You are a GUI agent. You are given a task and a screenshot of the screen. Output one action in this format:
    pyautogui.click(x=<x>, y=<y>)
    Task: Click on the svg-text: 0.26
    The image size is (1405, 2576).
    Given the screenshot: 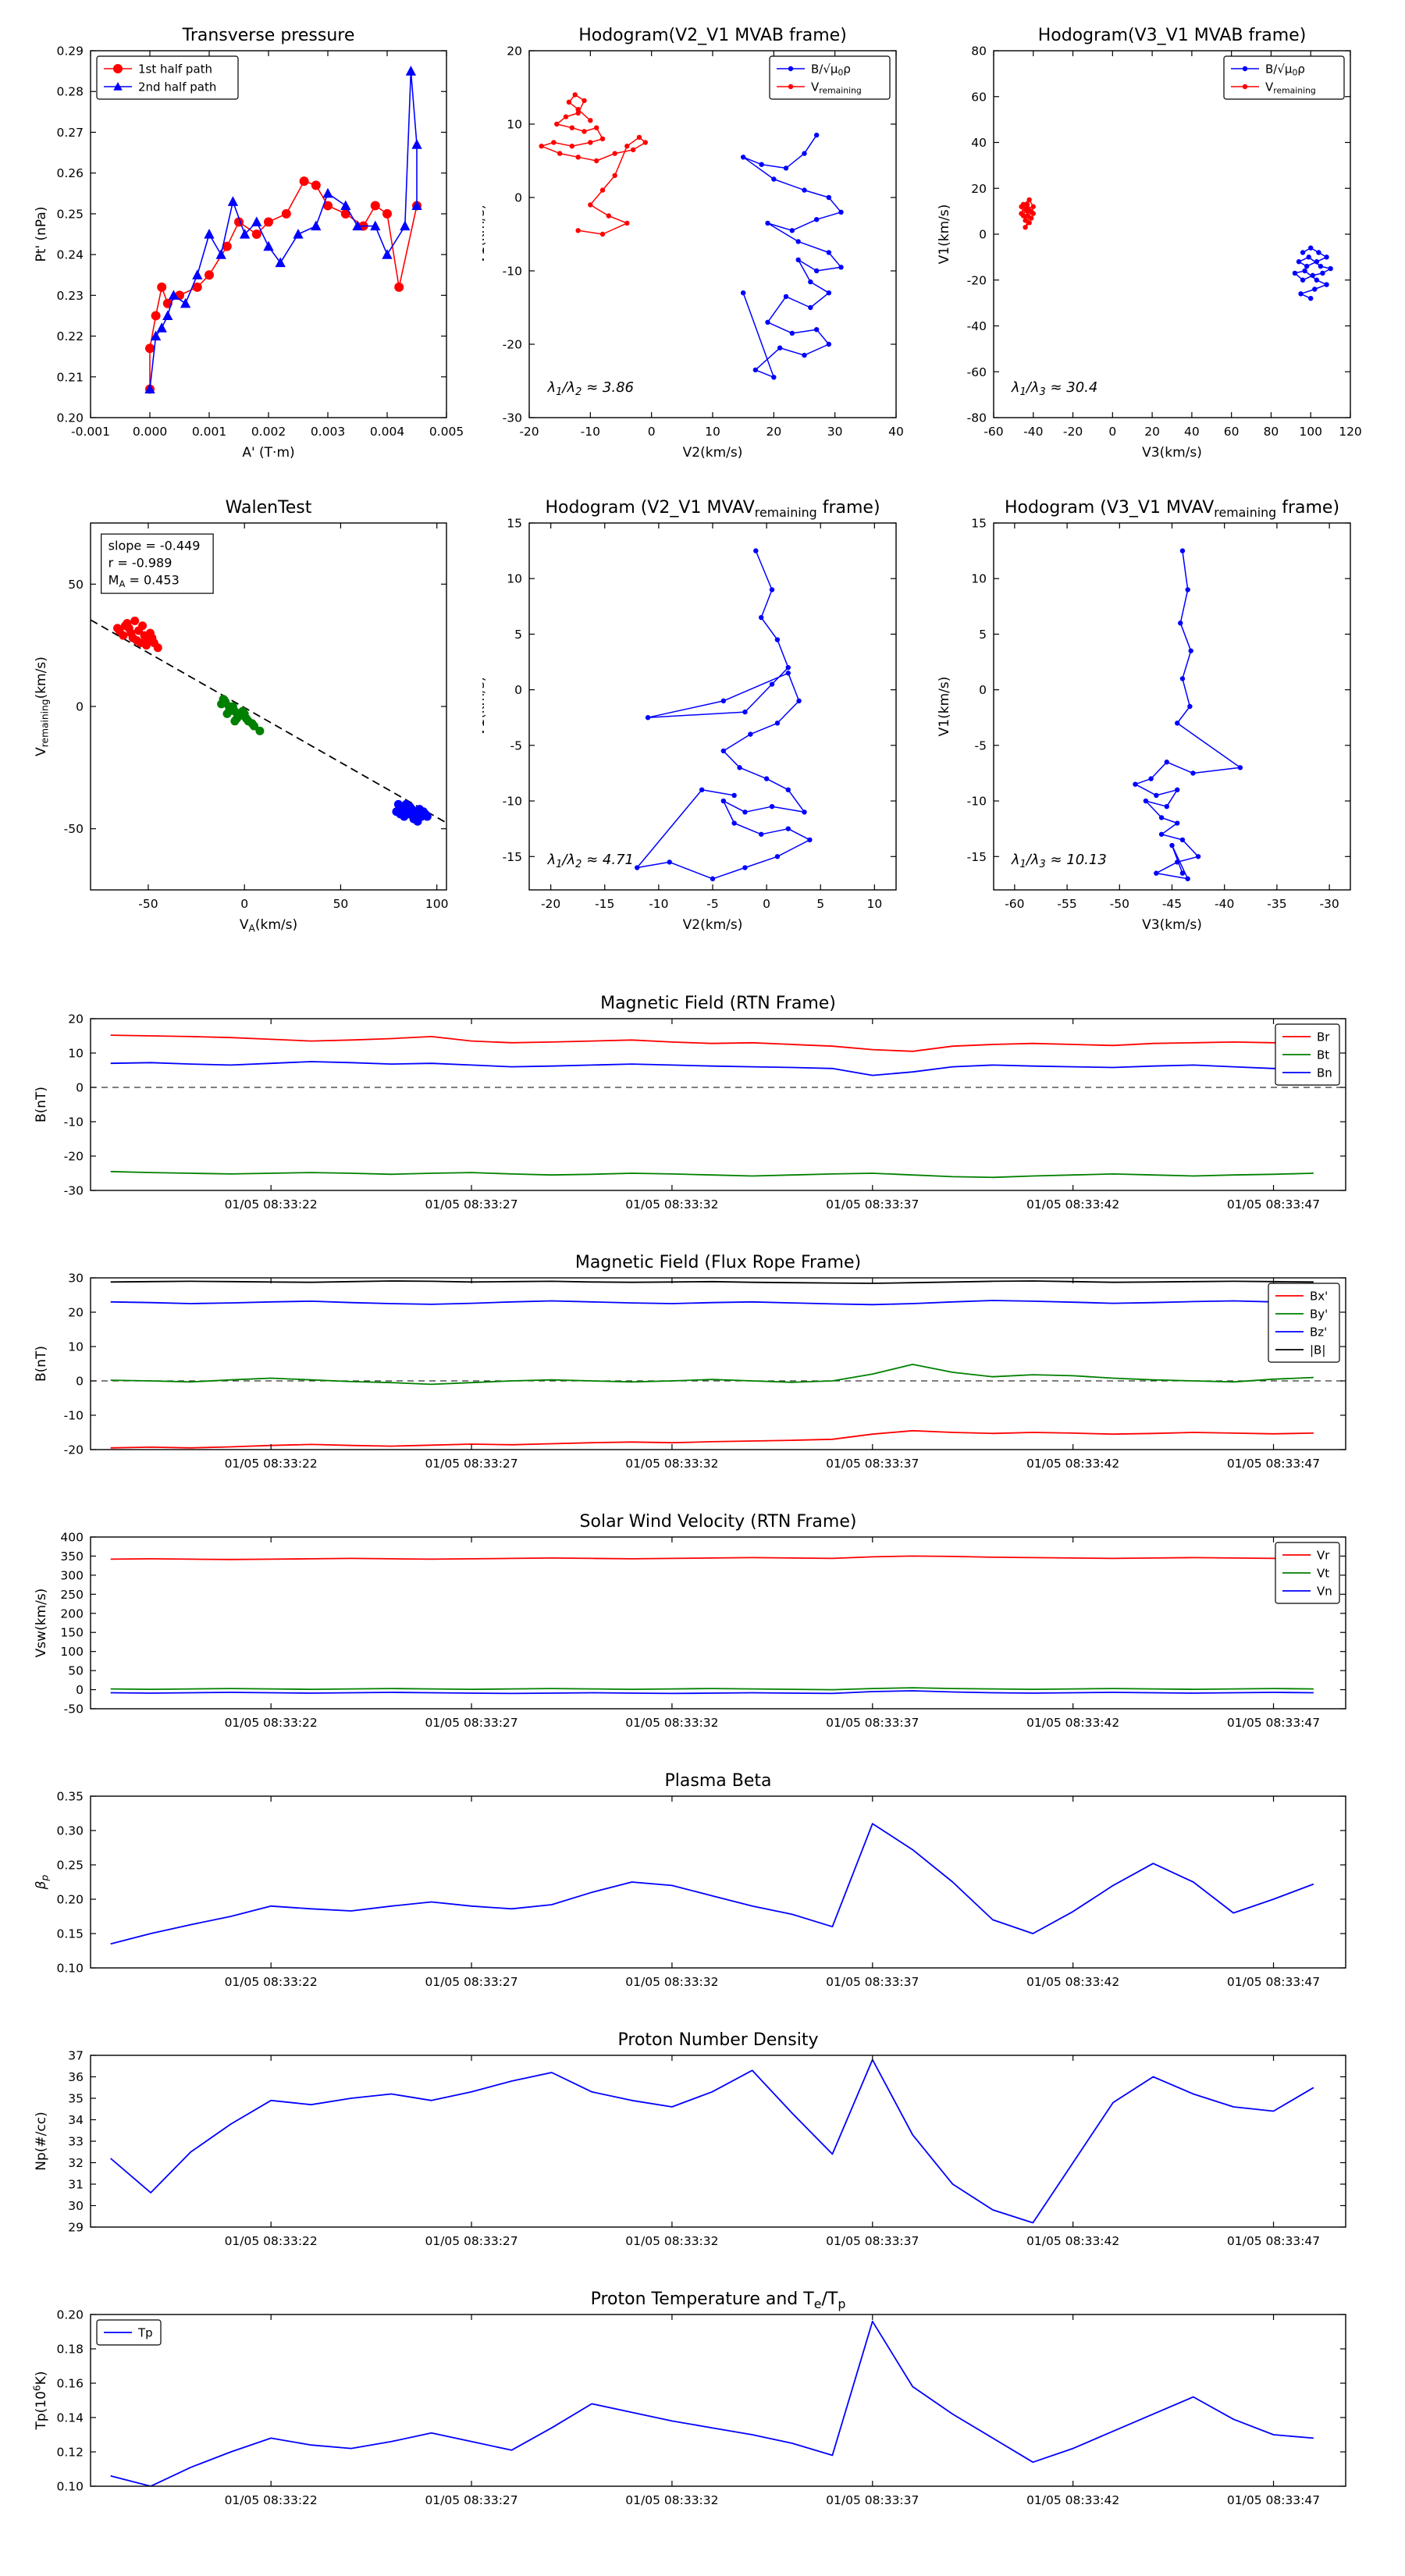 What is the action you would take?
    pyautogui.click(x=70, y=173)
    